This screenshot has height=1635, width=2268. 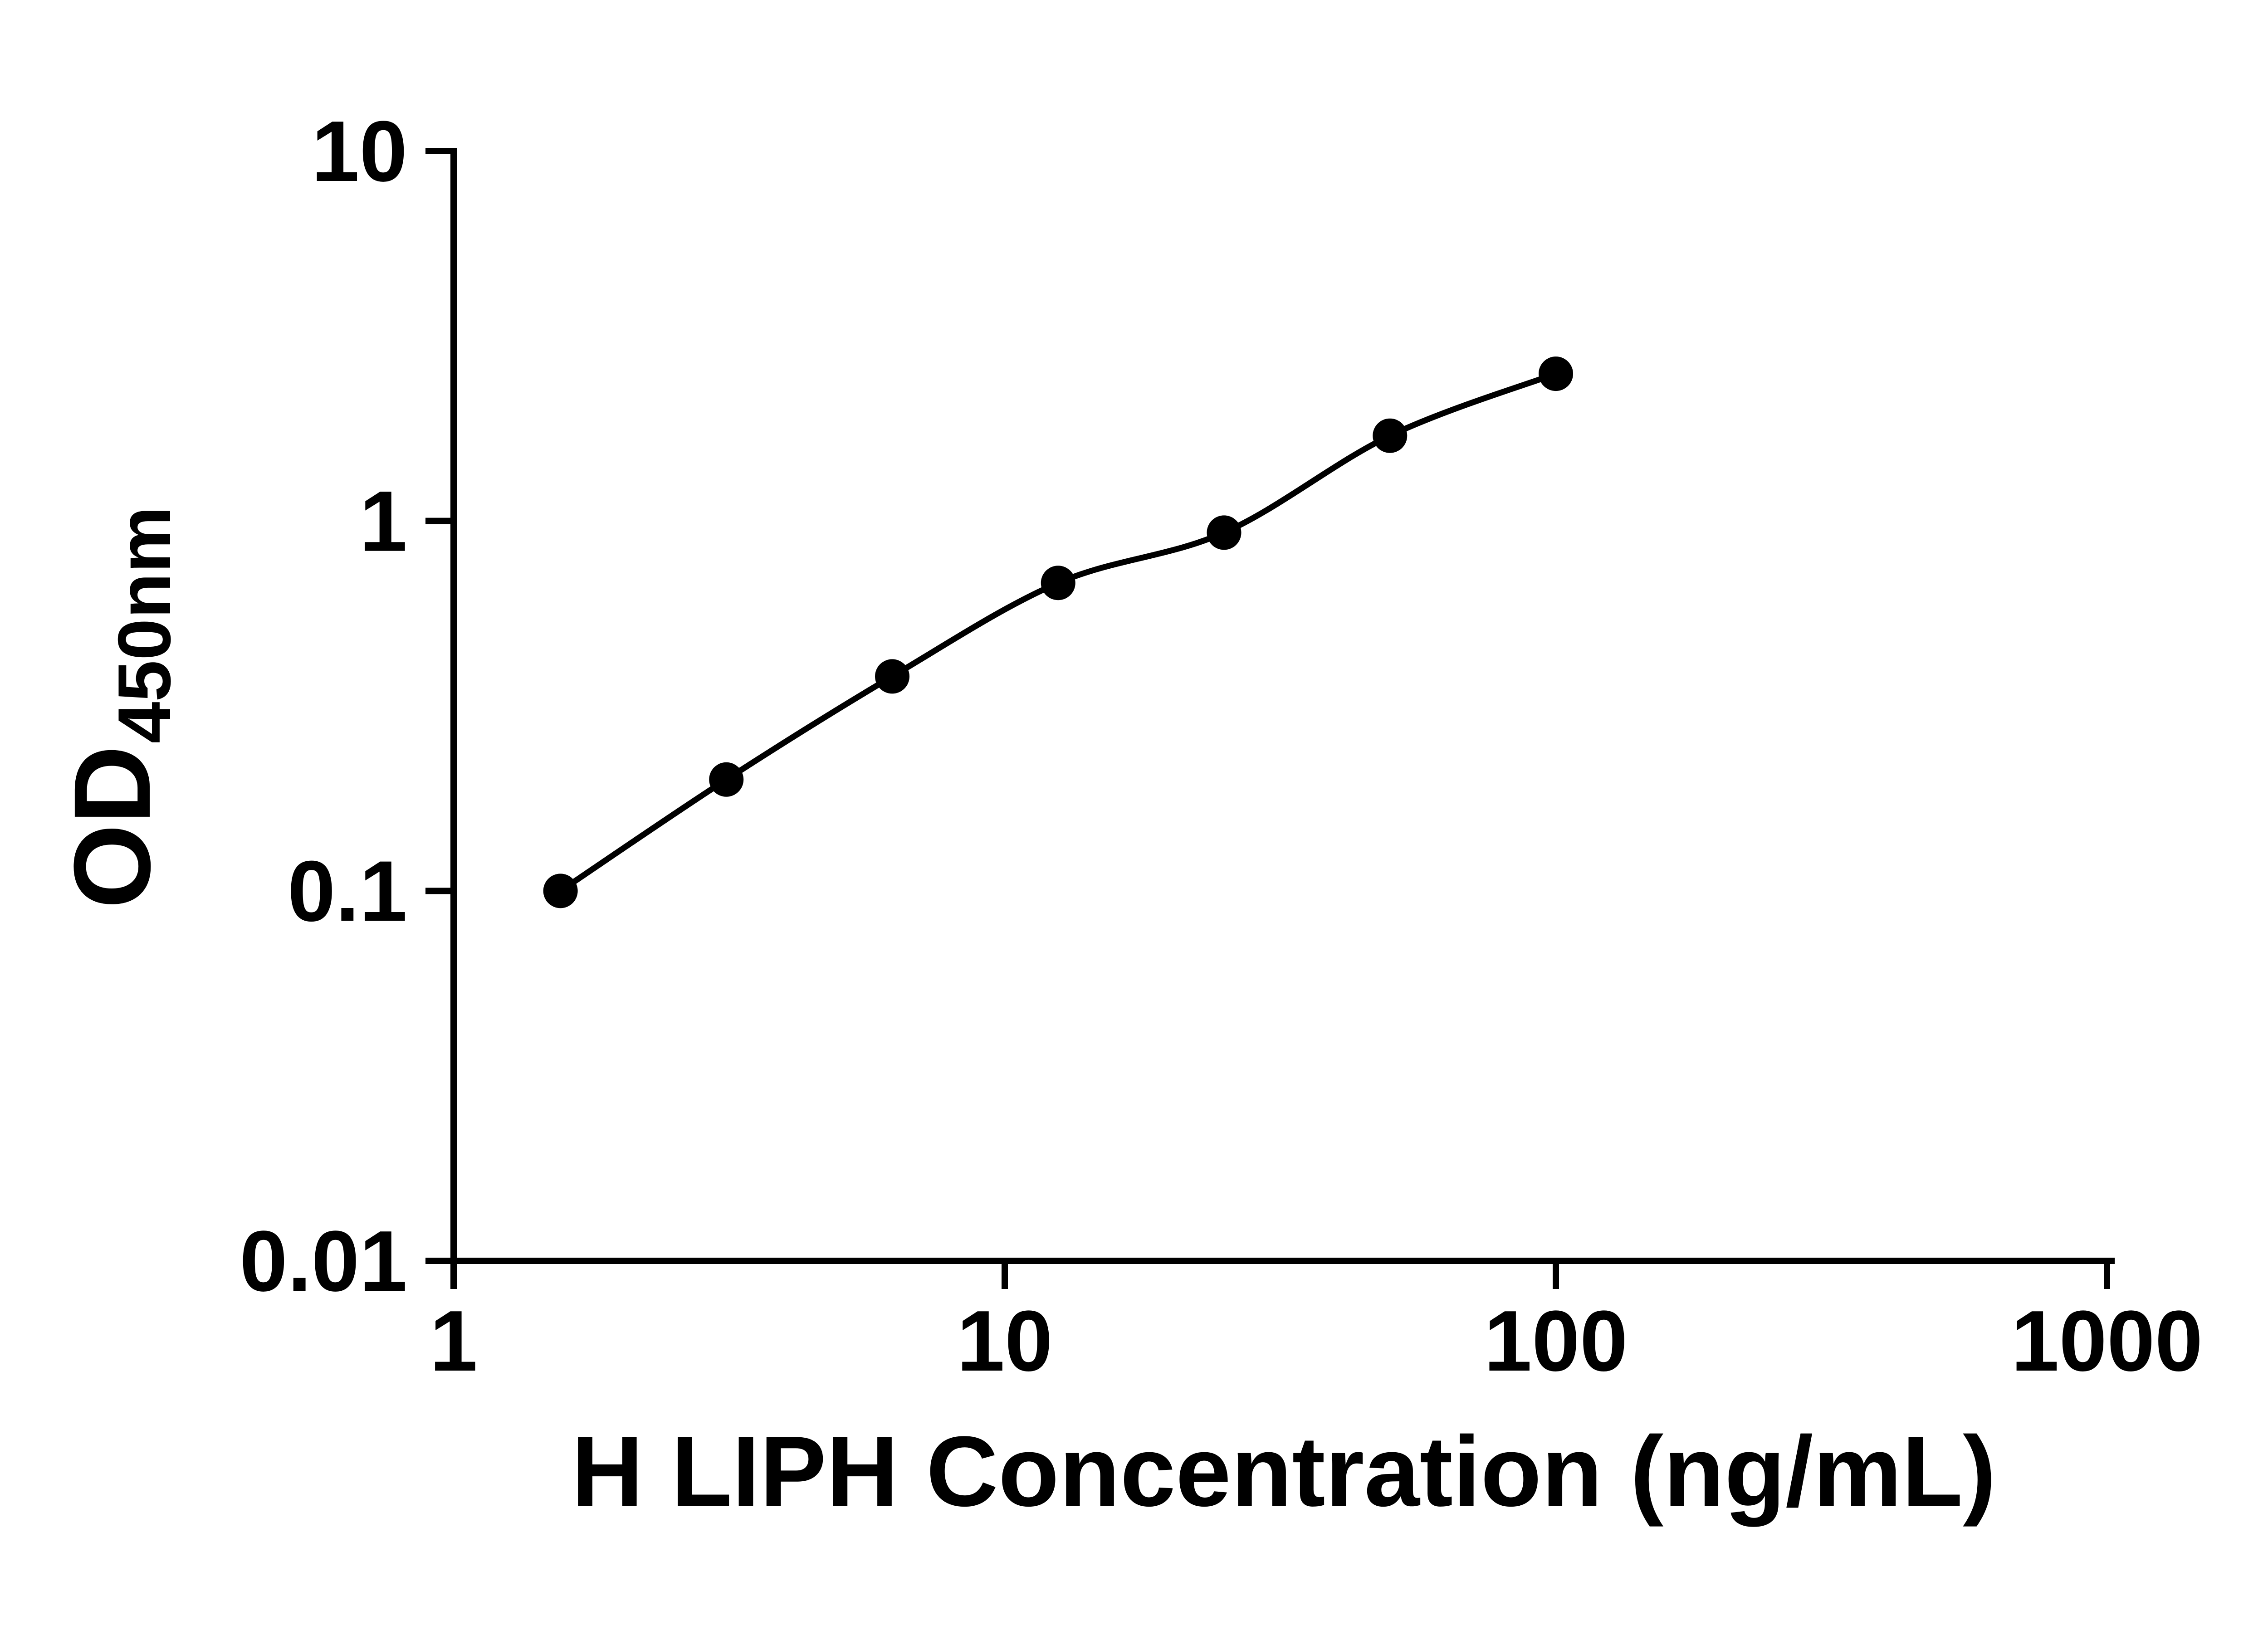 I want to click on y-axis-title: OD 450nm, so click(x=119, y=707).